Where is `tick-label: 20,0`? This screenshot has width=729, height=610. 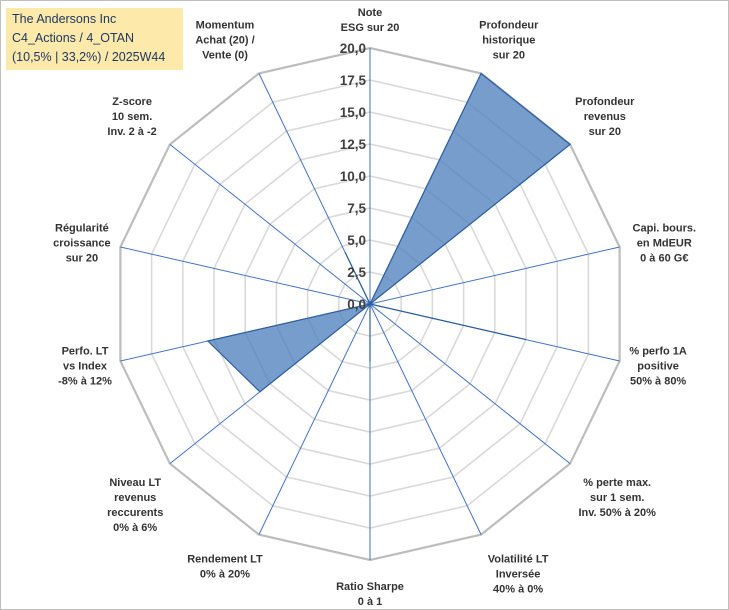 tick-label: 20,0 is located at coordinates (353, 48).